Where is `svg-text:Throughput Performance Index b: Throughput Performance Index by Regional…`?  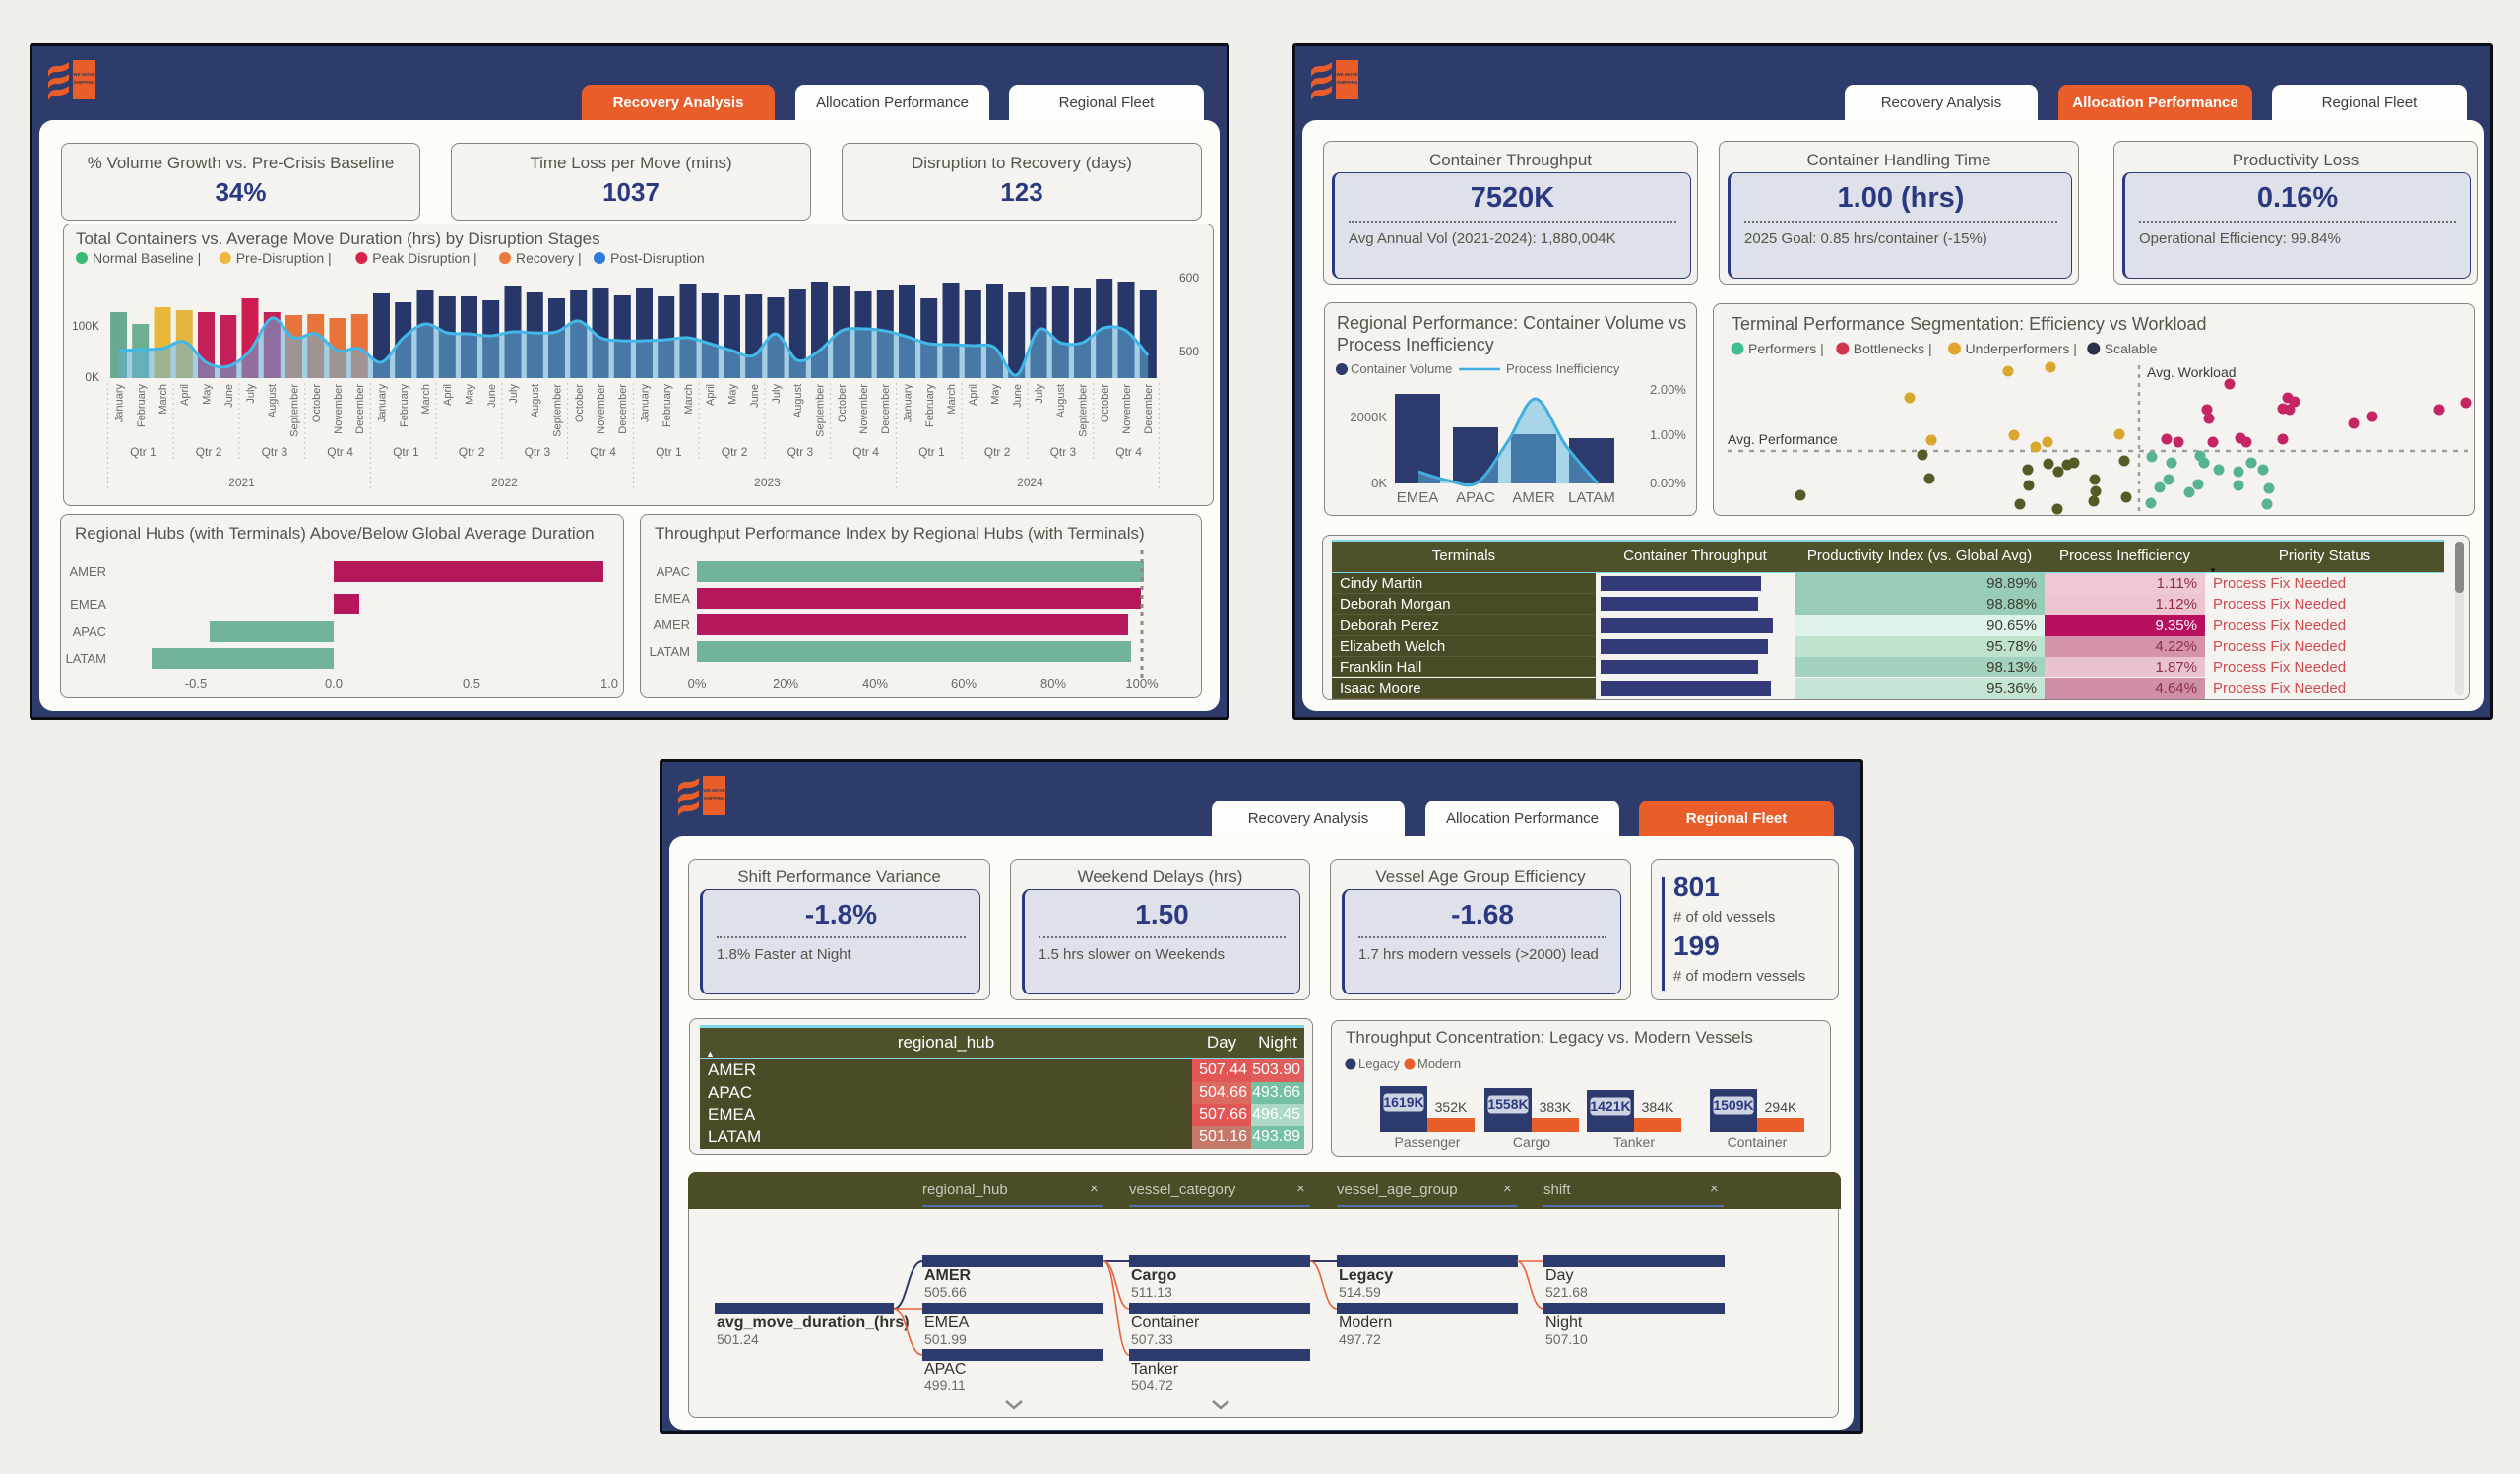 svg-text:Throughput Performance Index b: Throughput Performance Index by Regional… is located at coordinates (900, 534).